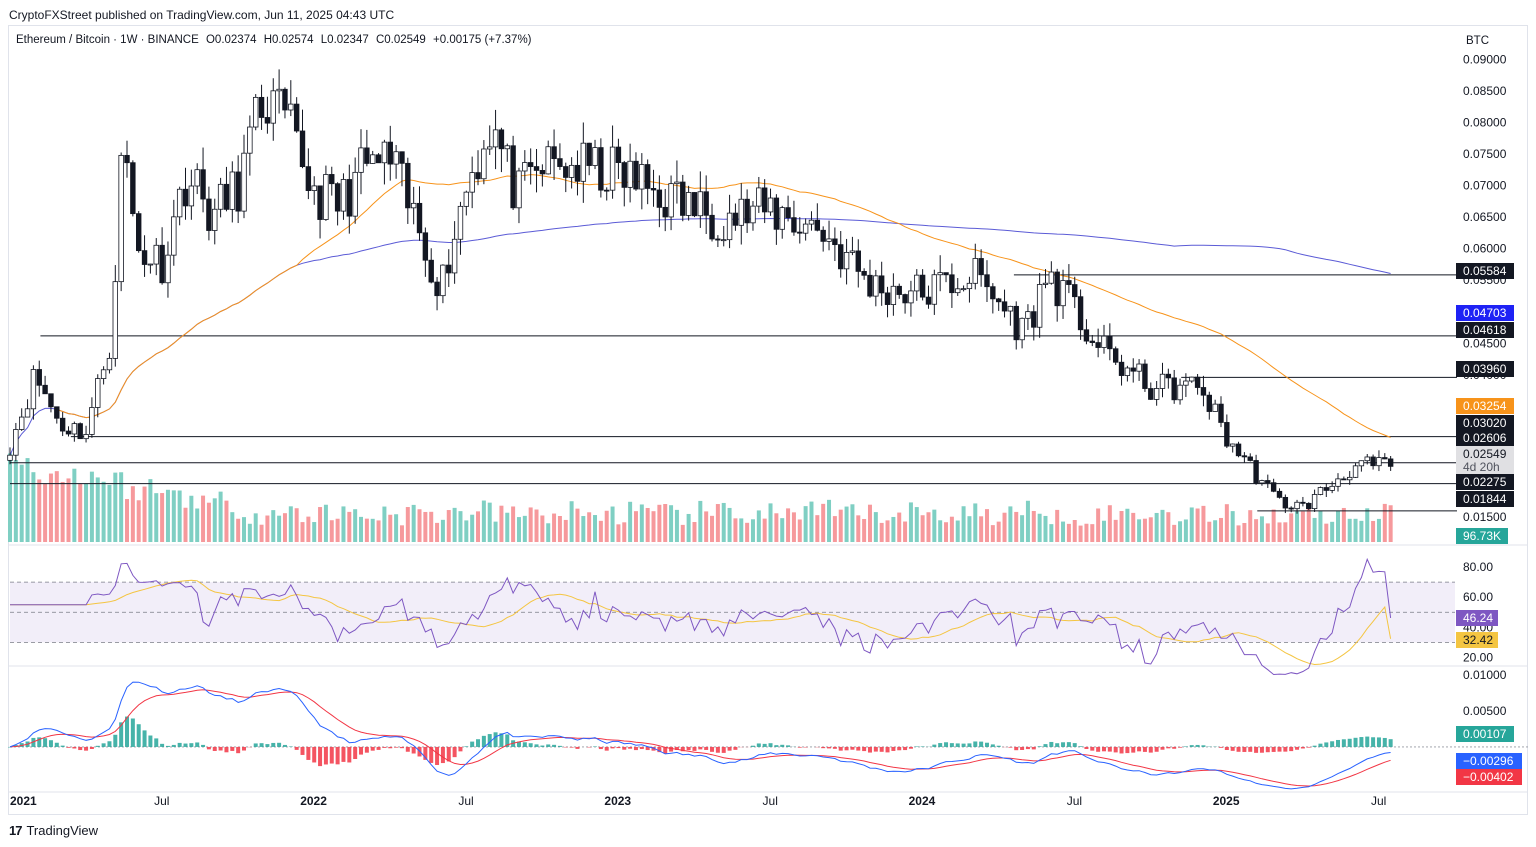 Image resolution: width=1536 pixels, height=847 pixels. What do you see at coordinates (700, 738) in the screenshot?
I see `macd-signal-line` at bounding box center [700, 738].